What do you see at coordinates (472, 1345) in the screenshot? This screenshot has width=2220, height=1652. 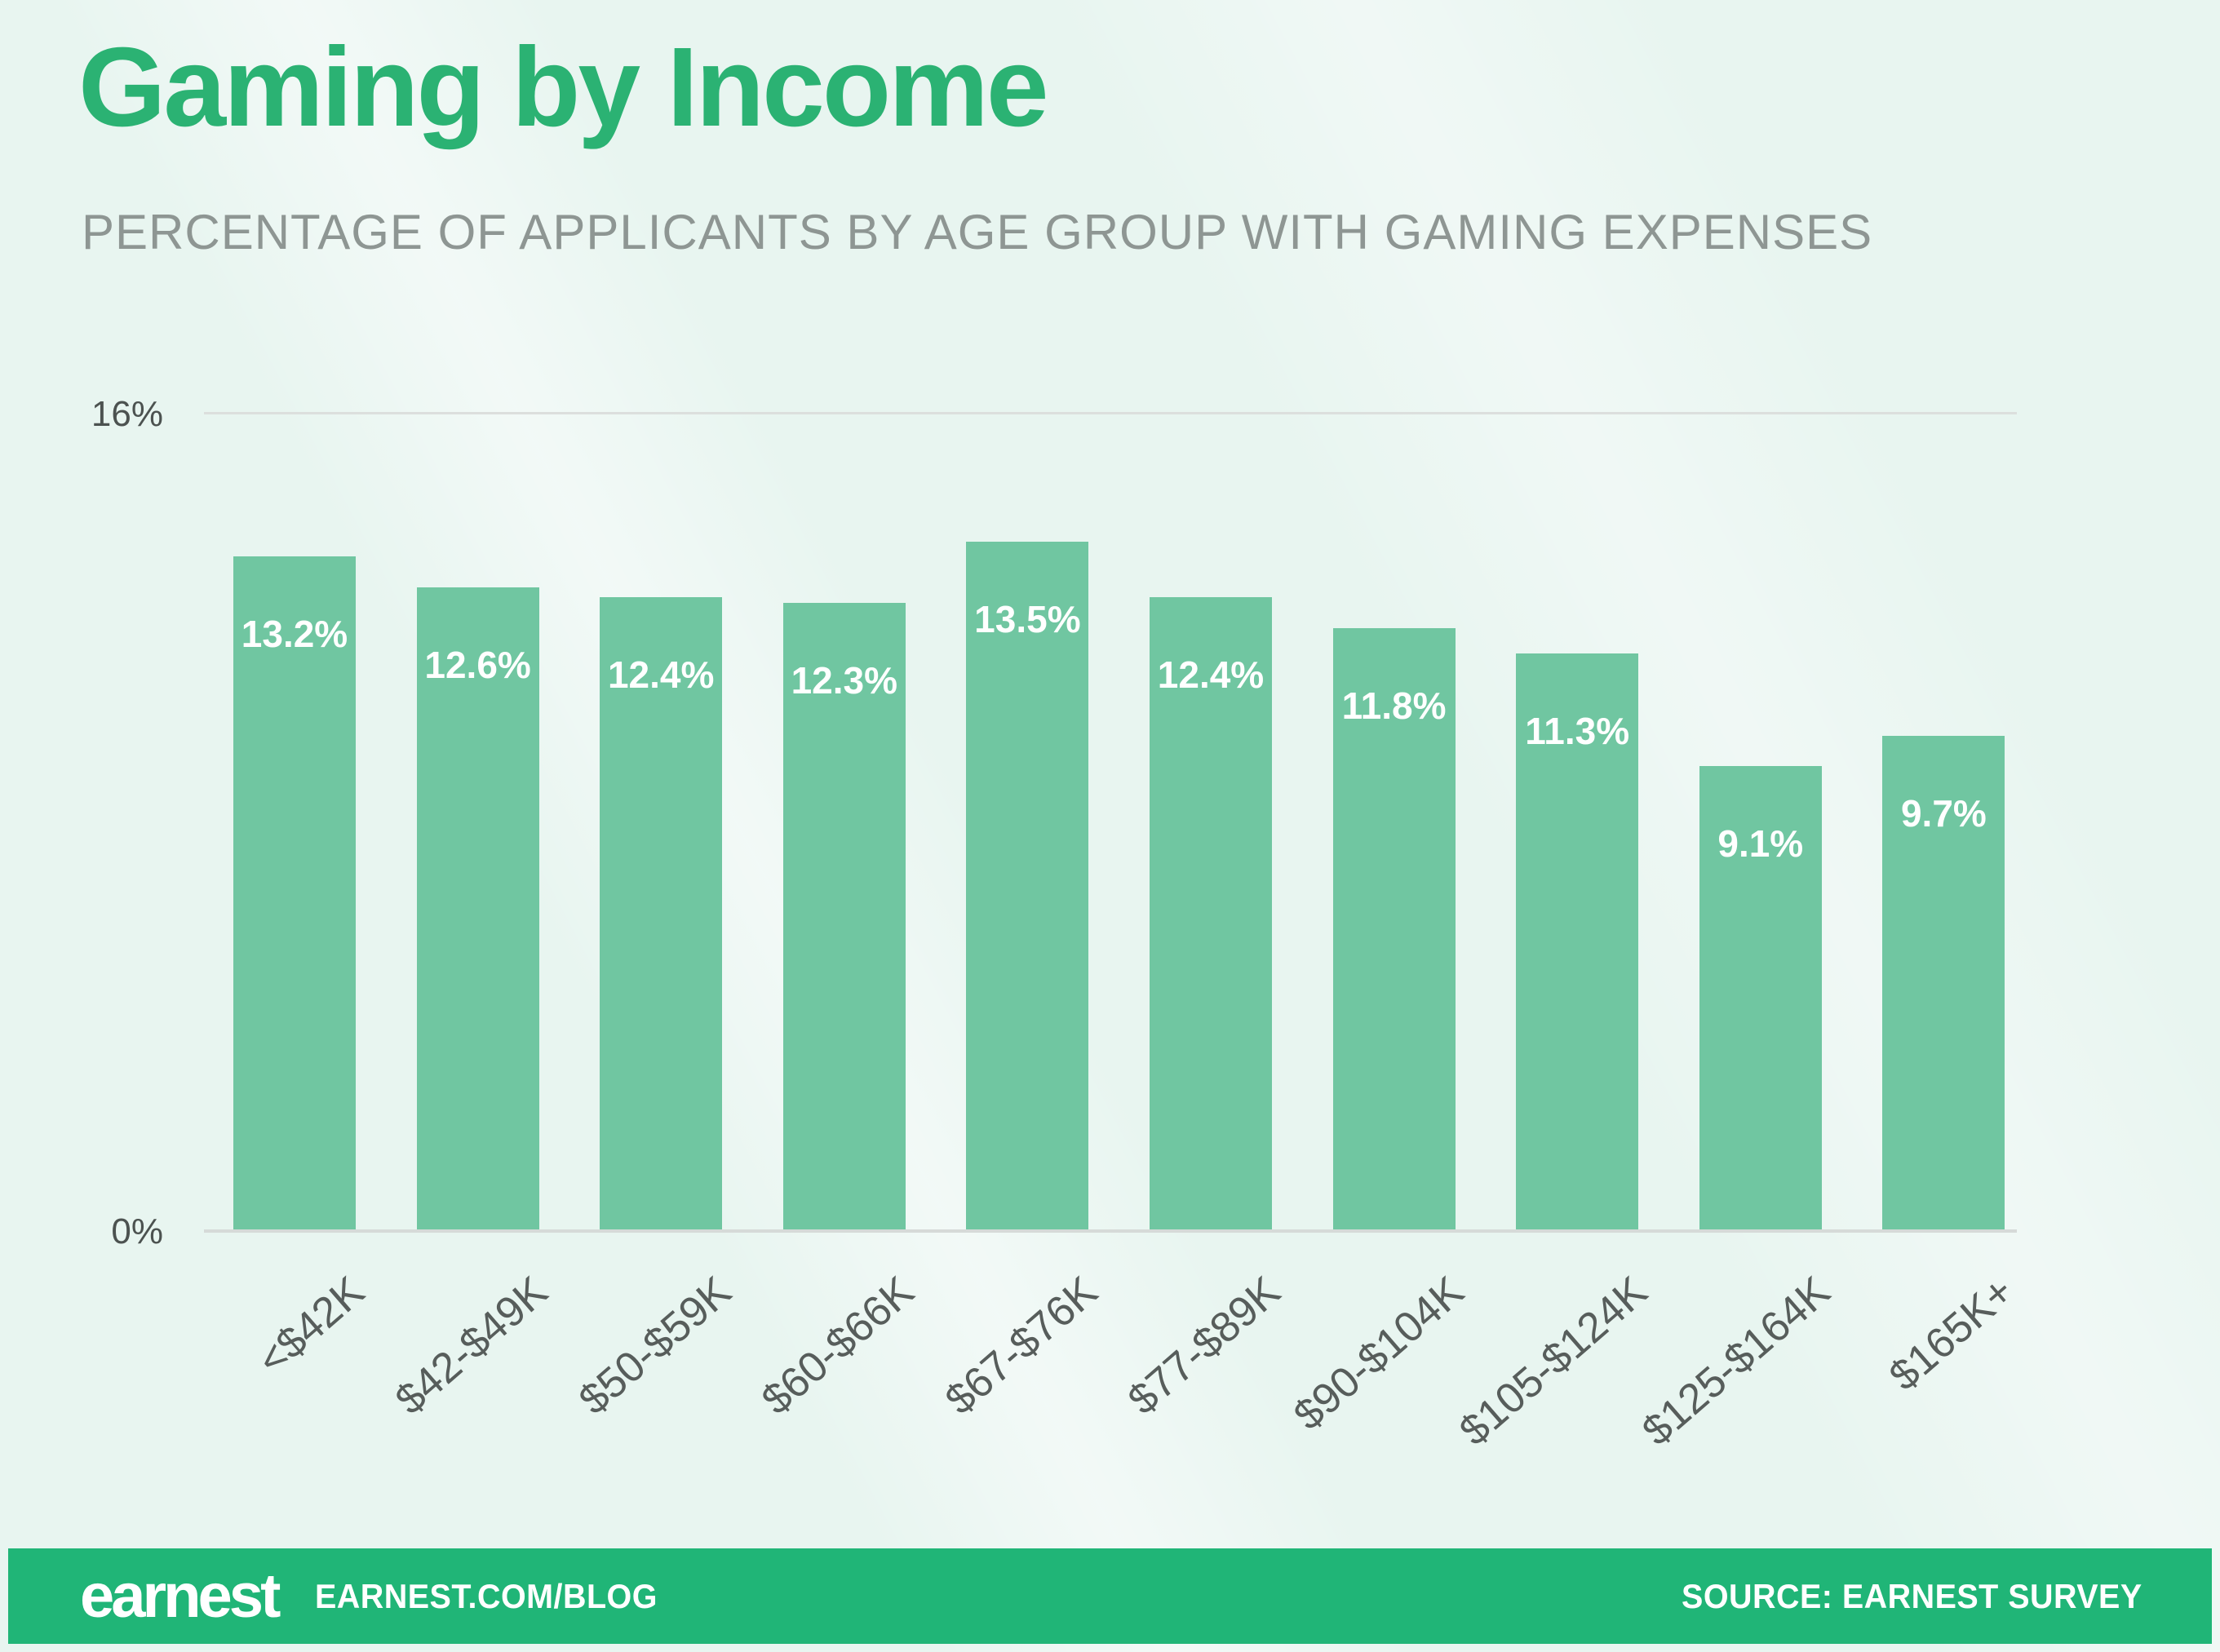 I see `x-tick-label-$42-$49K: $42-$49K` at bounding box center [472, 1345].